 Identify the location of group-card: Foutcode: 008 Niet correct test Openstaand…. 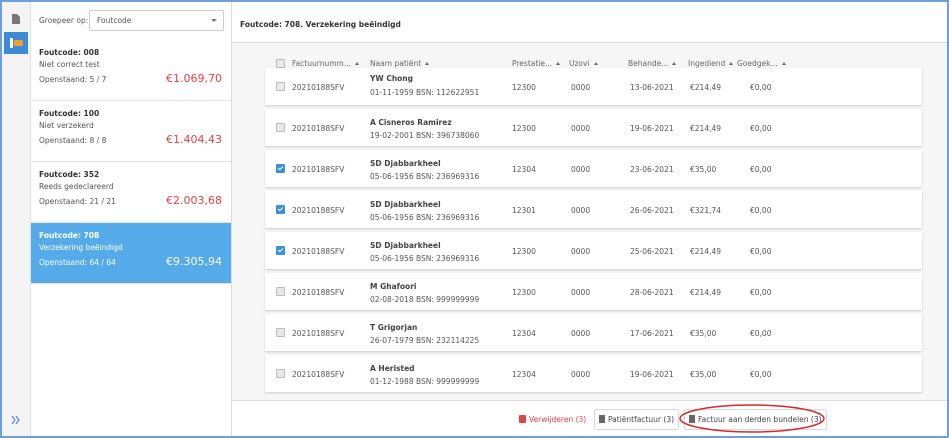
(131, 70).